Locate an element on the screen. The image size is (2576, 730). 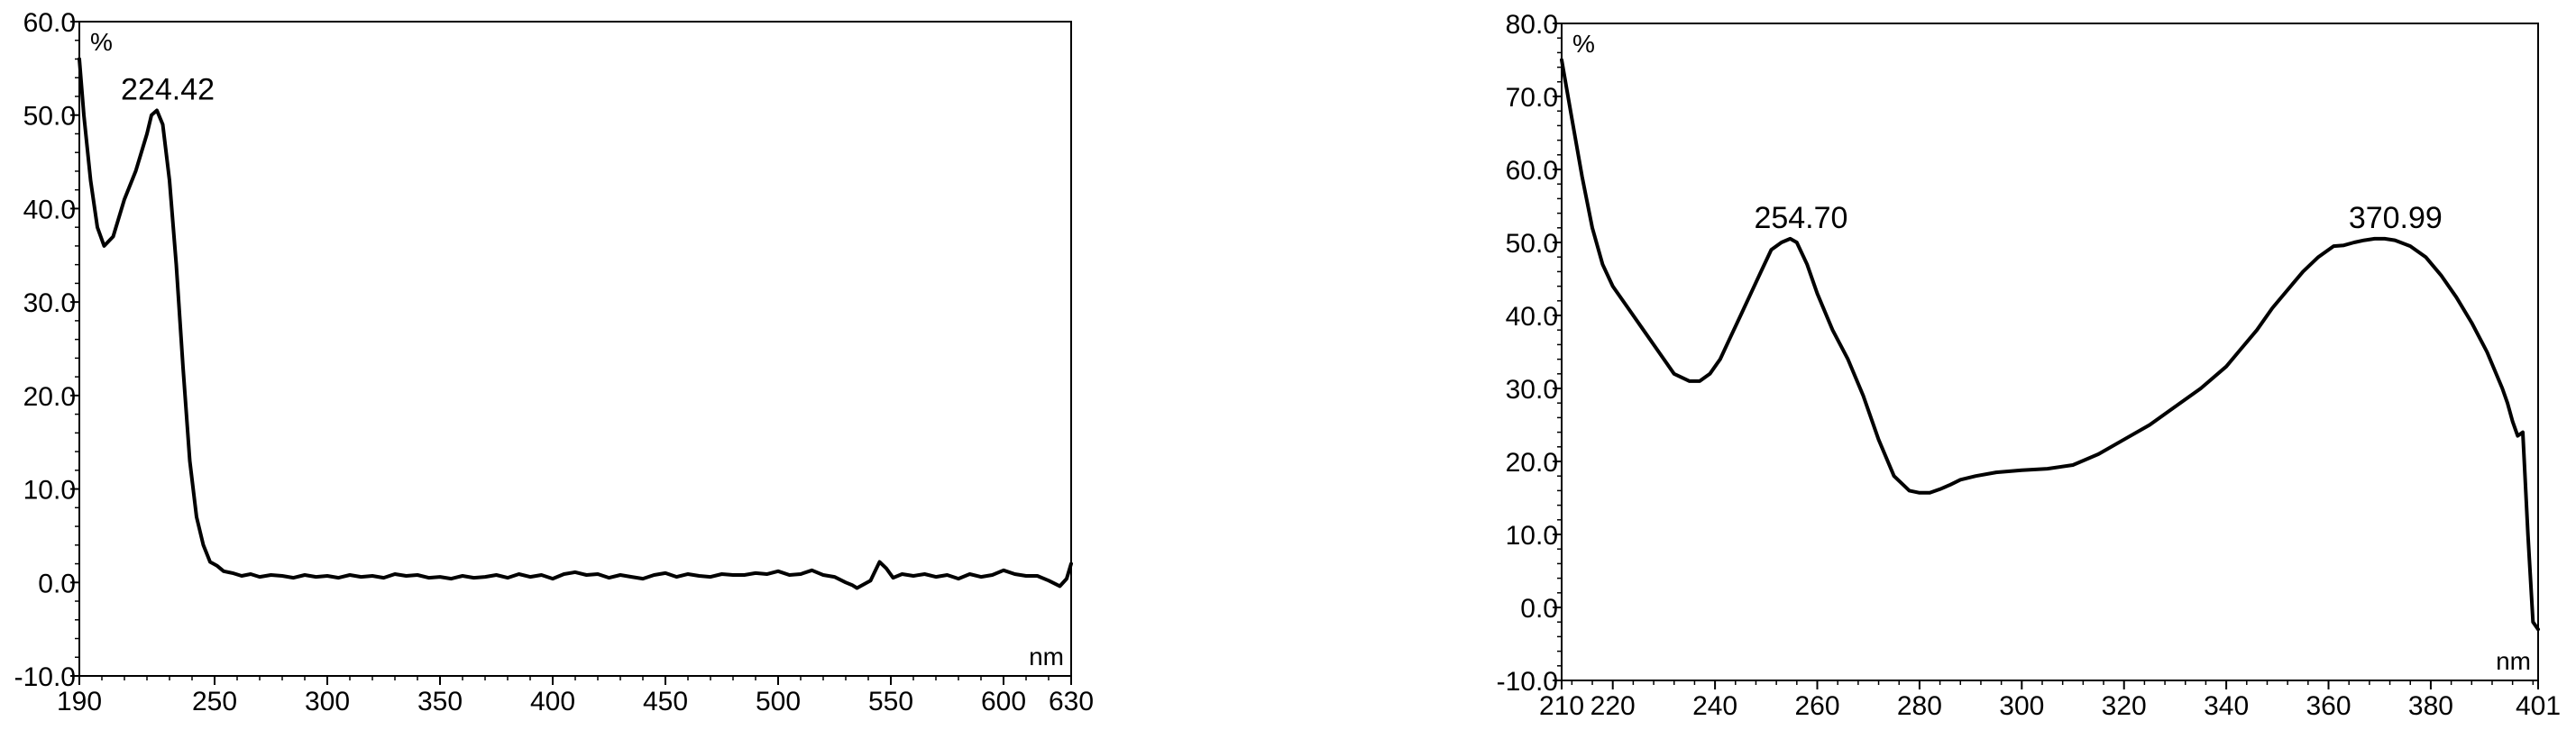
x-tick-label: 380 is located at coordinates (2430, 706).